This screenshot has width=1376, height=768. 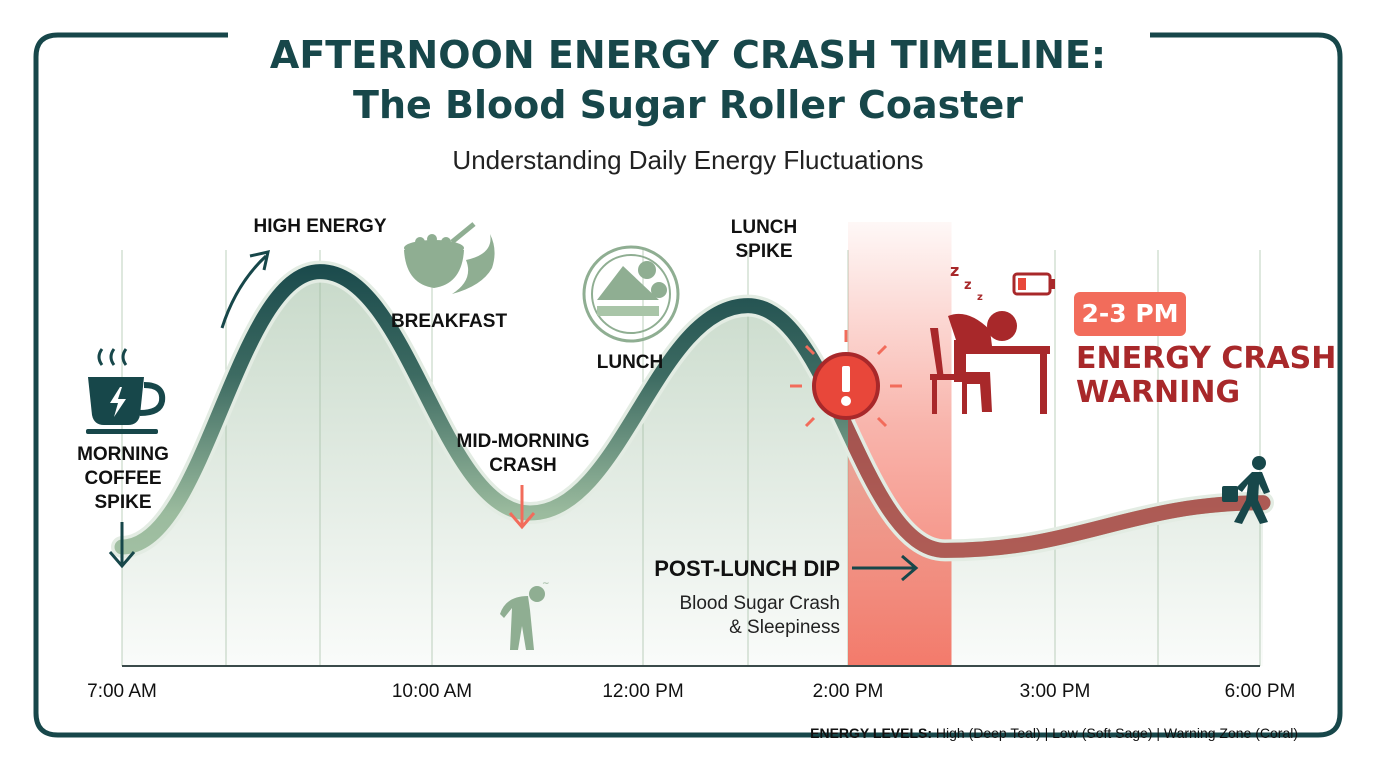 What do you see at coordinates (688, 55) in the screenshot?
I see `chart-title: AFTERNOON ENERGY CRASH TIMELINE:` at bounding box center [688, 55].